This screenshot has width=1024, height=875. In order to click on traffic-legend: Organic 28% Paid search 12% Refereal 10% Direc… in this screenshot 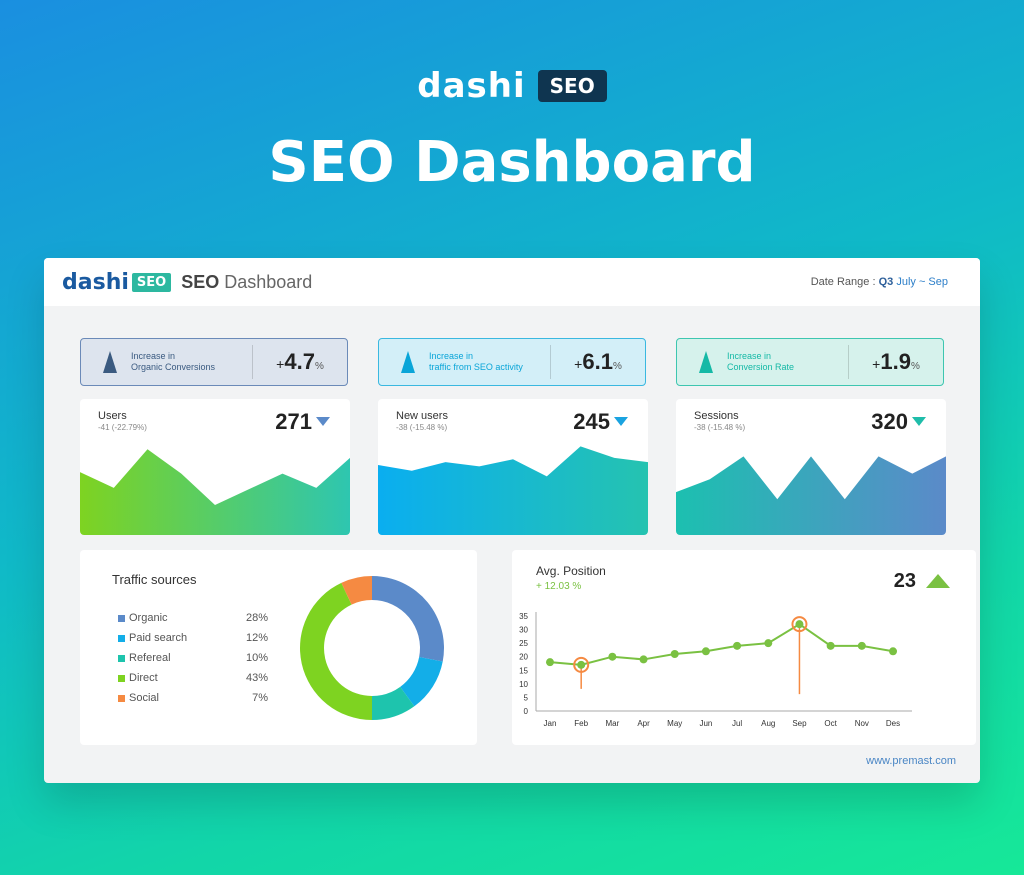, I will do `click(193, 658)`.